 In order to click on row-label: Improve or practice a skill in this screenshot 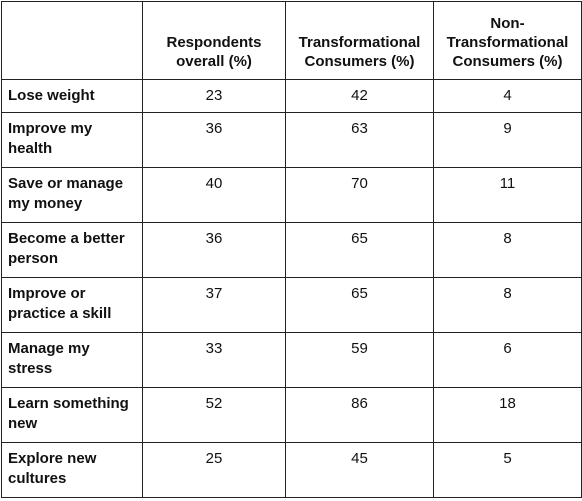, I will do `click(72, 305)`.